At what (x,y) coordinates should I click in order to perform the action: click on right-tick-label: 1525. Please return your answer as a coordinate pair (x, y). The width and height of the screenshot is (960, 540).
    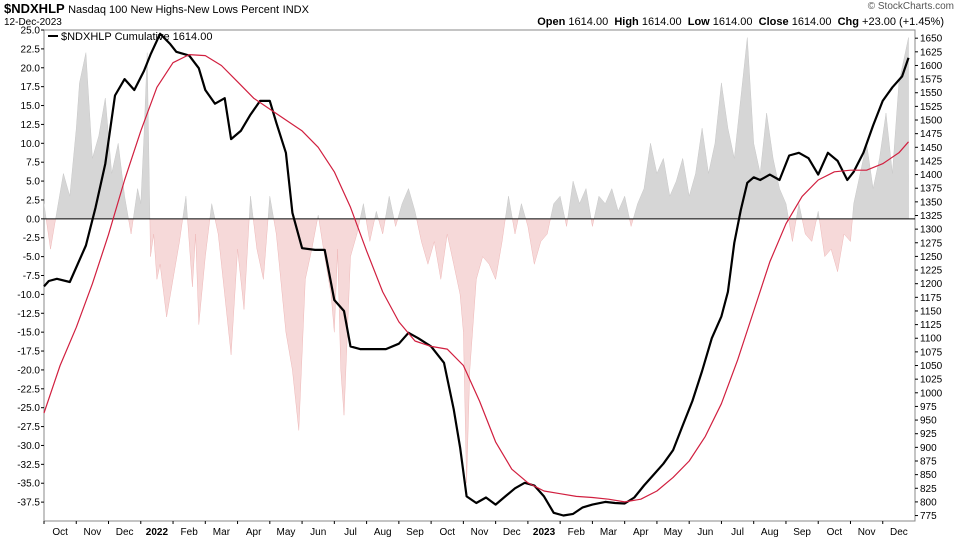
    Looking at the image, I should click on (931, 107).